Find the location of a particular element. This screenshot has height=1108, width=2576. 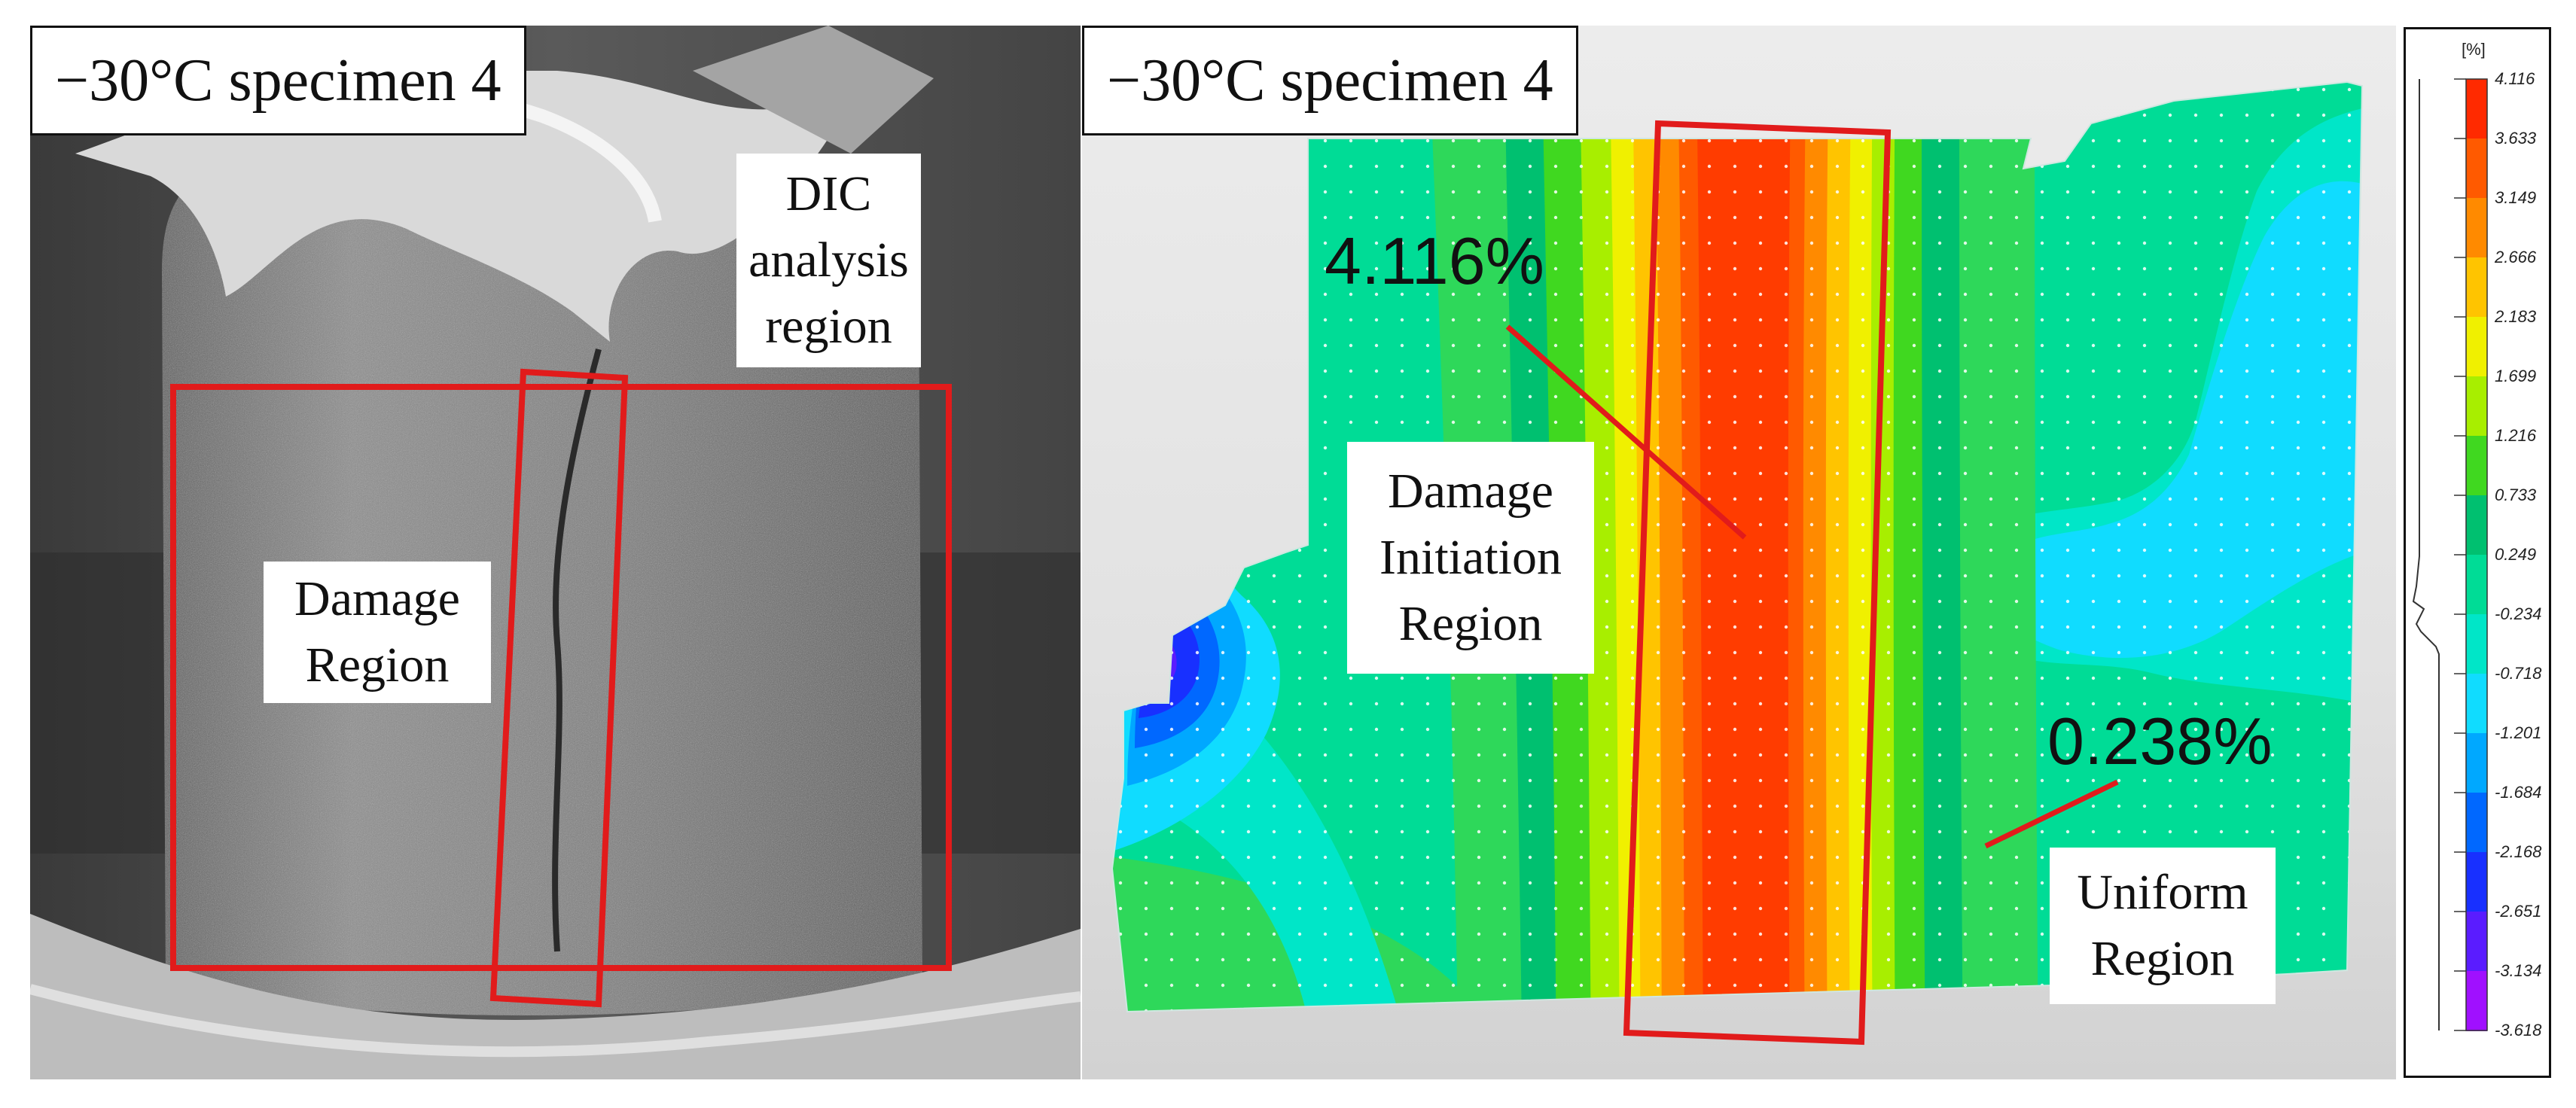

crack-region-box is located at coordinates (559, 688).